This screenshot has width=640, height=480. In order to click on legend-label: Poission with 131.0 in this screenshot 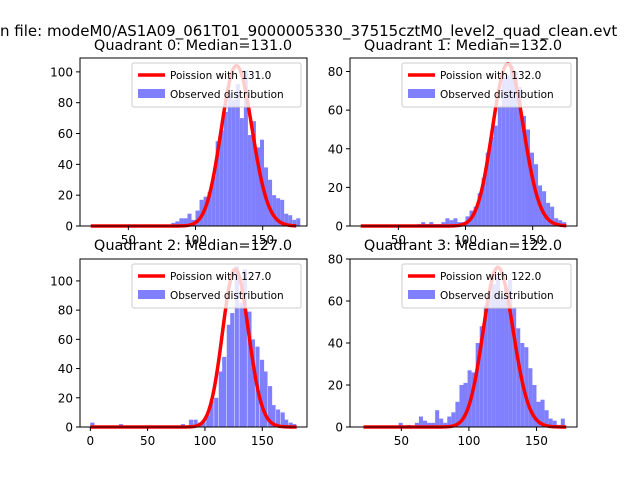, I will do `click(220, 76)`.